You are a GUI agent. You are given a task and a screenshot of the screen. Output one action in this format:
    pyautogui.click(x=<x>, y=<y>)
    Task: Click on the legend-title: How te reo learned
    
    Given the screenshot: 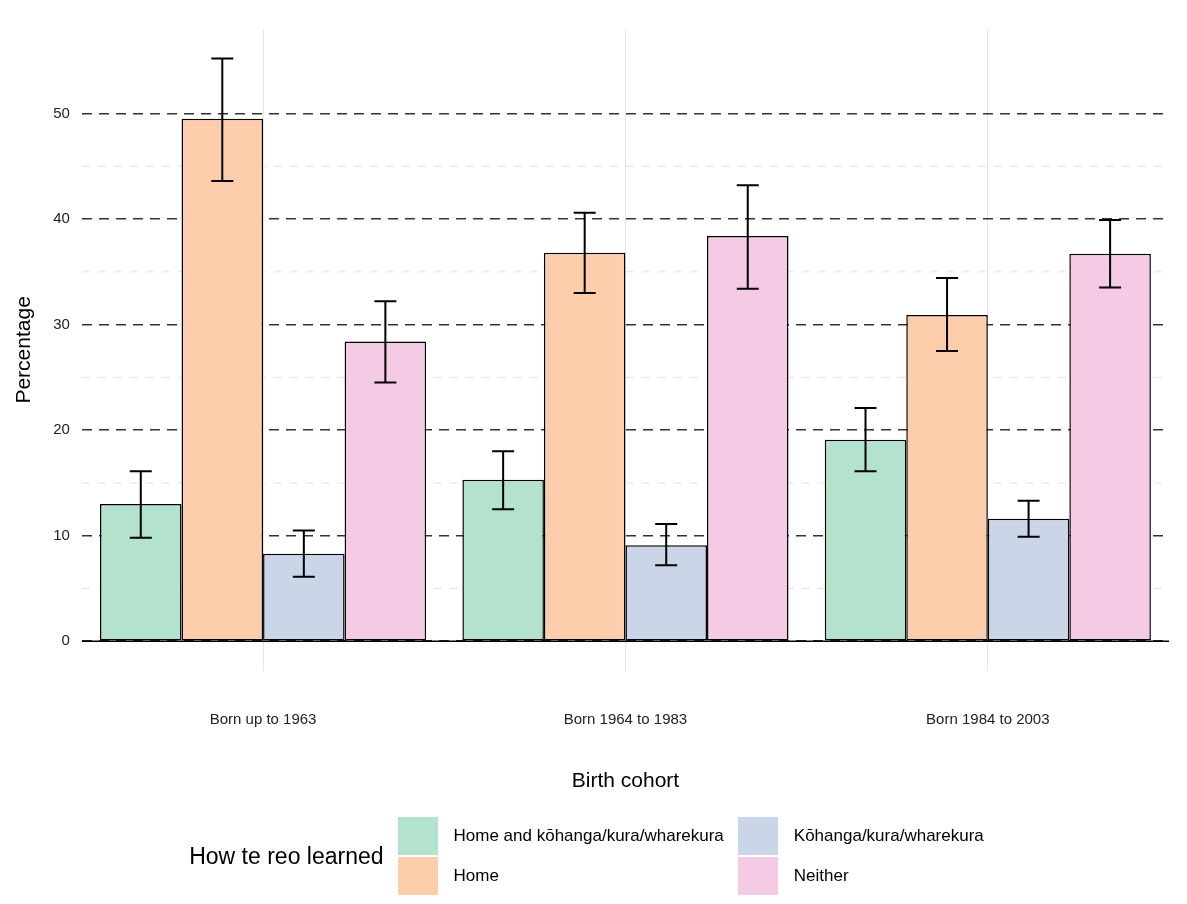 What is the action you would take?
    pyautogui.click(x=286, y=856)
    